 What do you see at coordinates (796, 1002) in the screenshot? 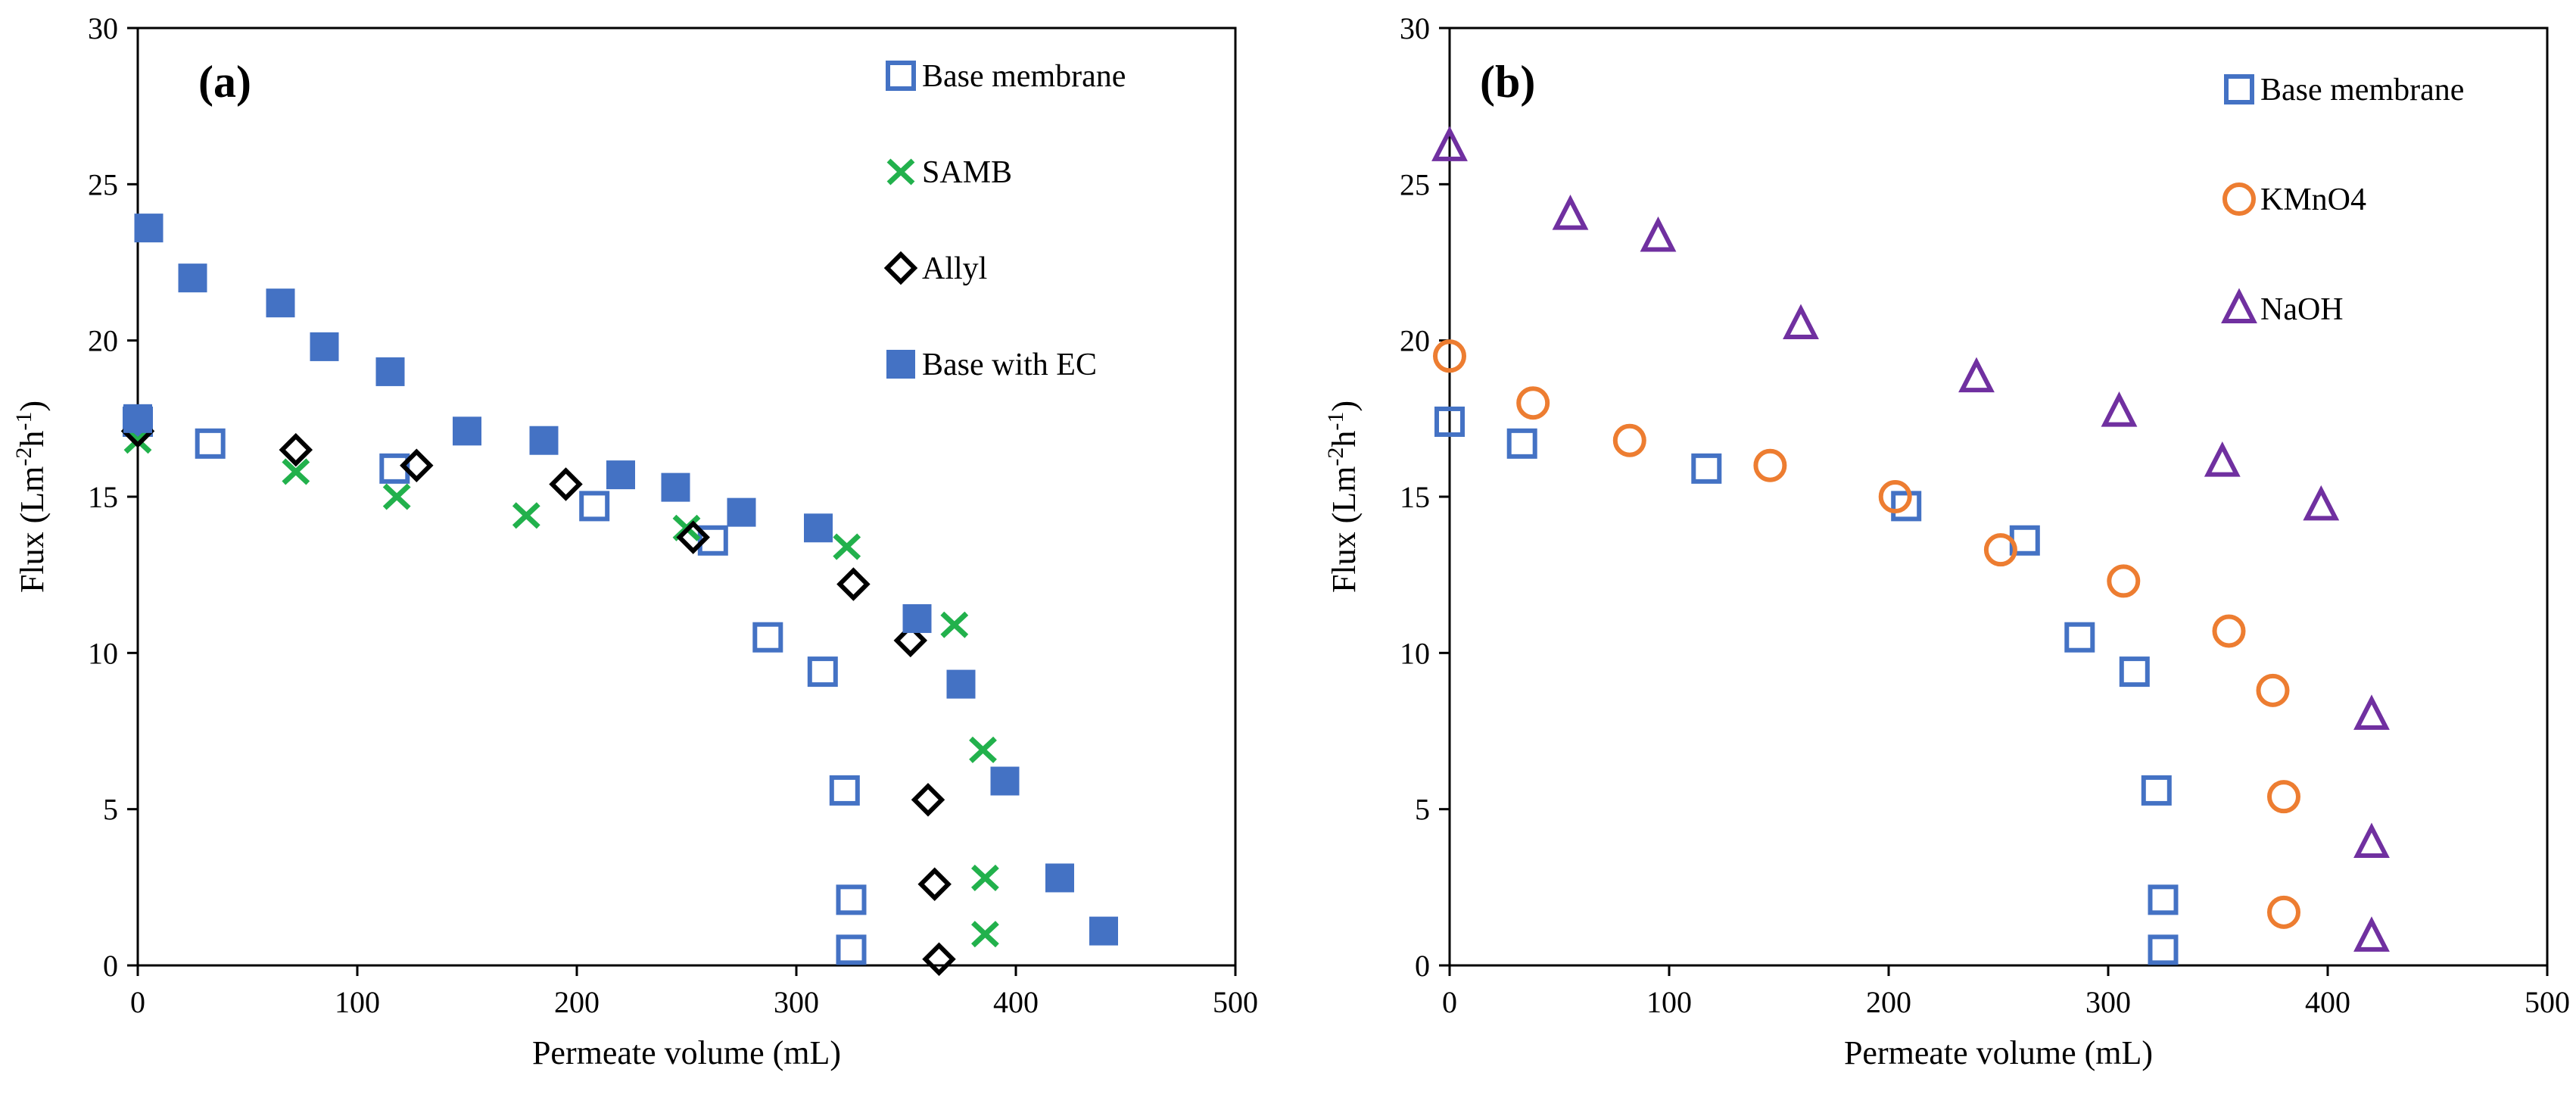
I see `chart-a-x-tick-label: 300` at bounding box center [796, 1002].